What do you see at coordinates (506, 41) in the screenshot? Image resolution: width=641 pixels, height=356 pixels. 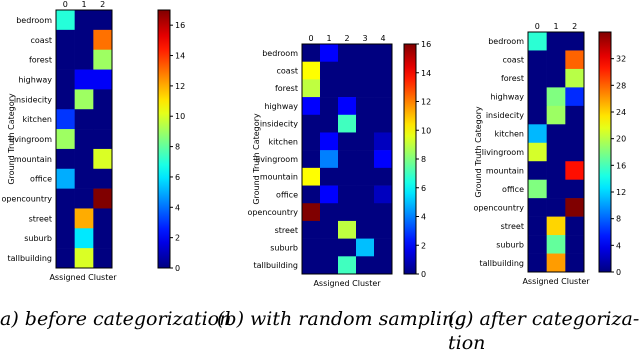 I see `row-label: bedroom` at bounding box center [506, 41].